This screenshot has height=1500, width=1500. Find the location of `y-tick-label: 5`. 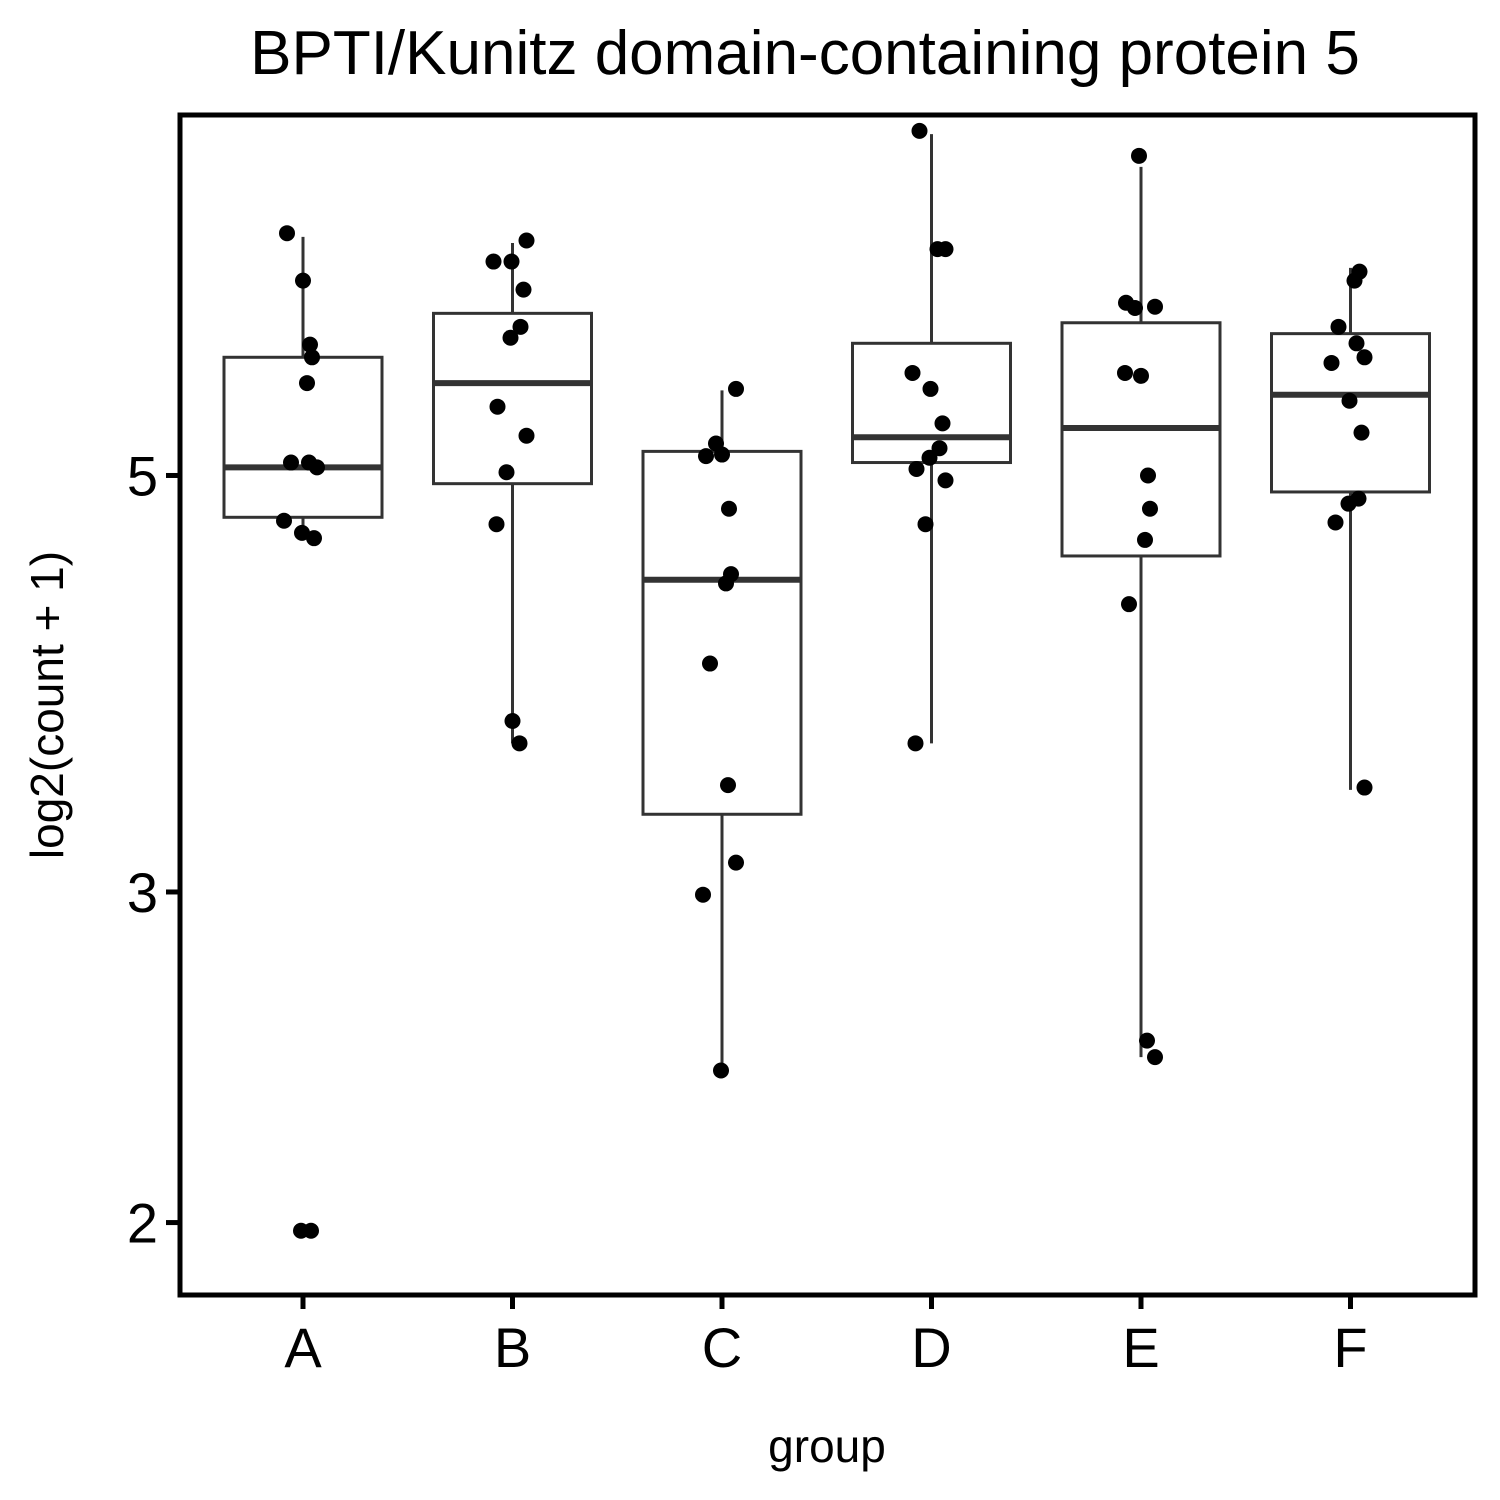

y-tick-label: 5 is located at coordinates (142, 475).